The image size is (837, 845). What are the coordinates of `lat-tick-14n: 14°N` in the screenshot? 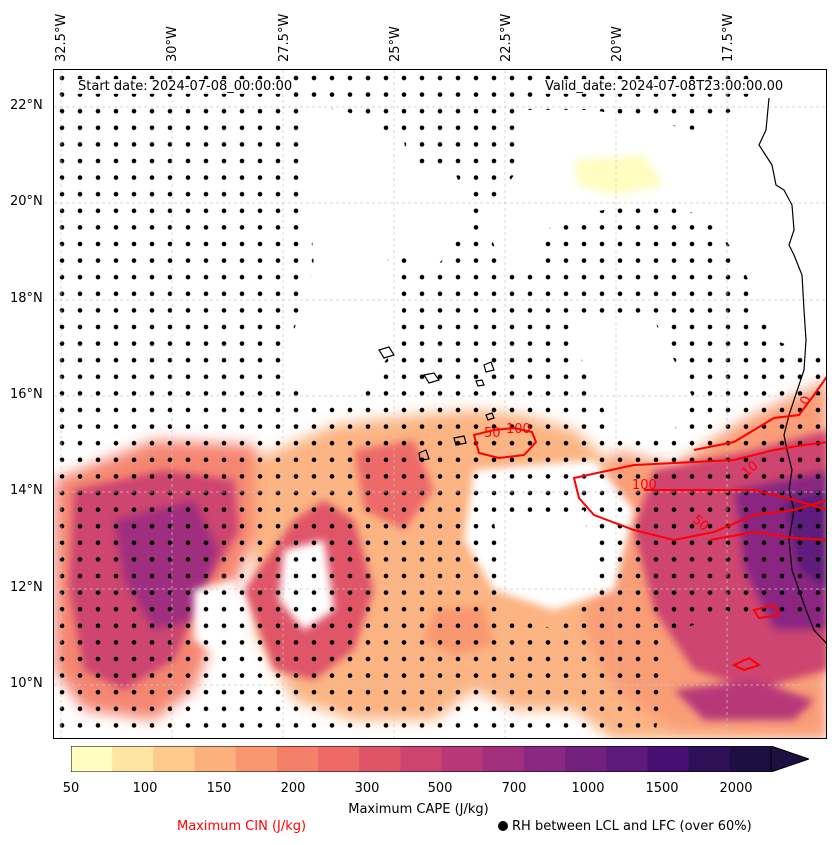 It's located at (26, 490).